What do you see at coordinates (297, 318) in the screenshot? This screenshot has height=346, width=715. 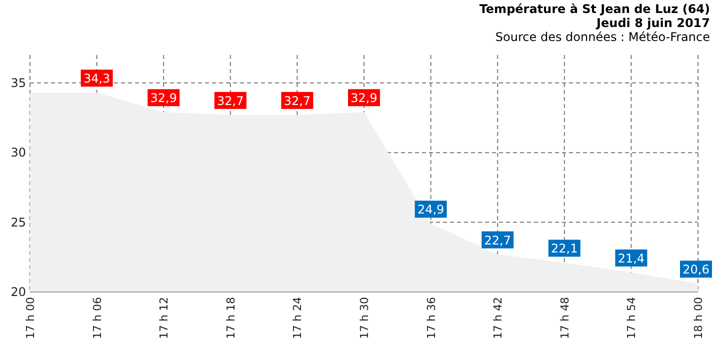 I see `x-tick-label: 17 h 24` at bounding box center [297, 318].